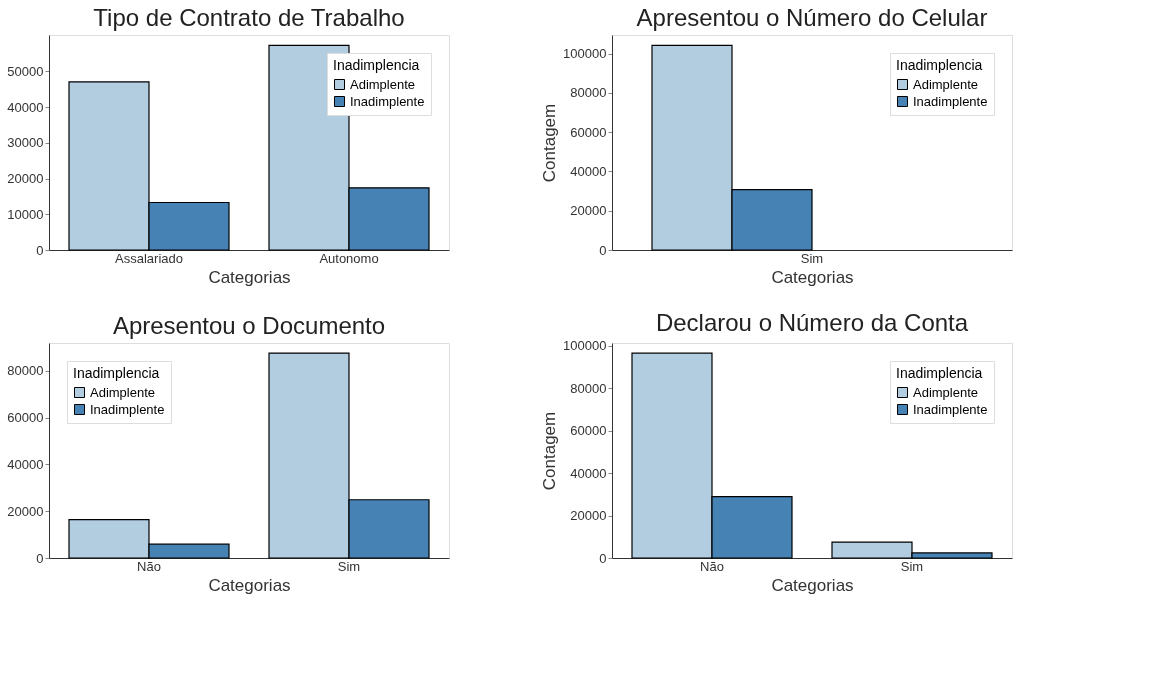 This screenshot has width=1154, height=695. What do you see at coordinates (25, 71) in the screenshot?
I see `y-tick-label: 50000` at bounding box center [25, 71].